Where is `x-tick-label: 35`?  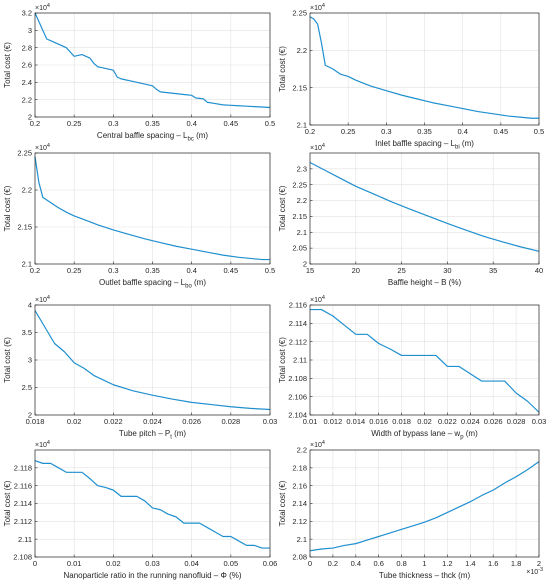
x-tick-label: 35 is located at coordinates (493, 270).